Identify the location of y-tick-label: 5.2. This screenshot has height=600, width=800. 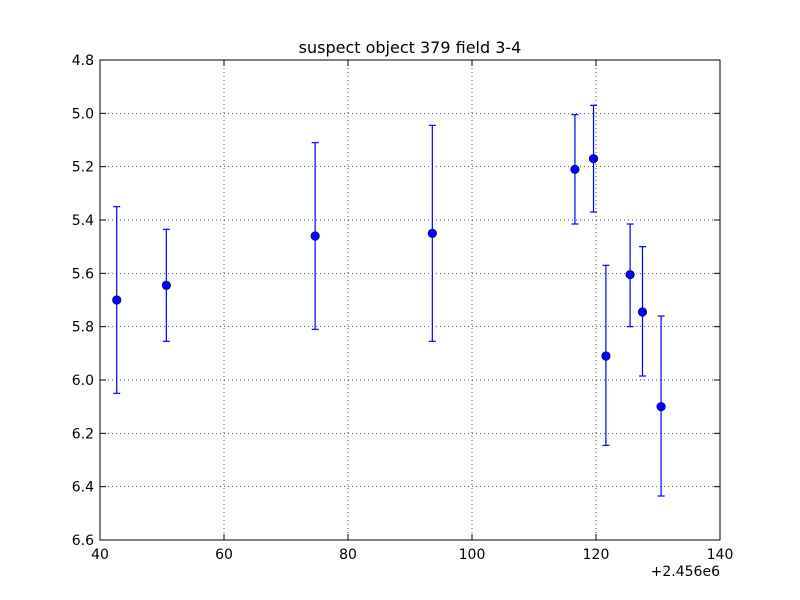
(83, 168).